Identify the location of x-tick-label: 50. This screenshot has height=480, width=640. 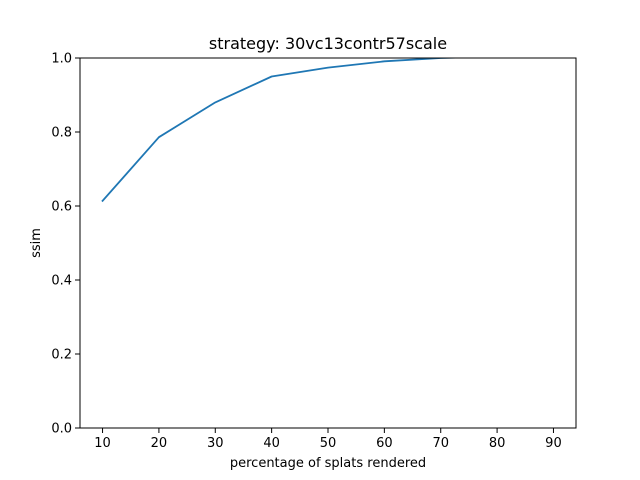
(328, 443).